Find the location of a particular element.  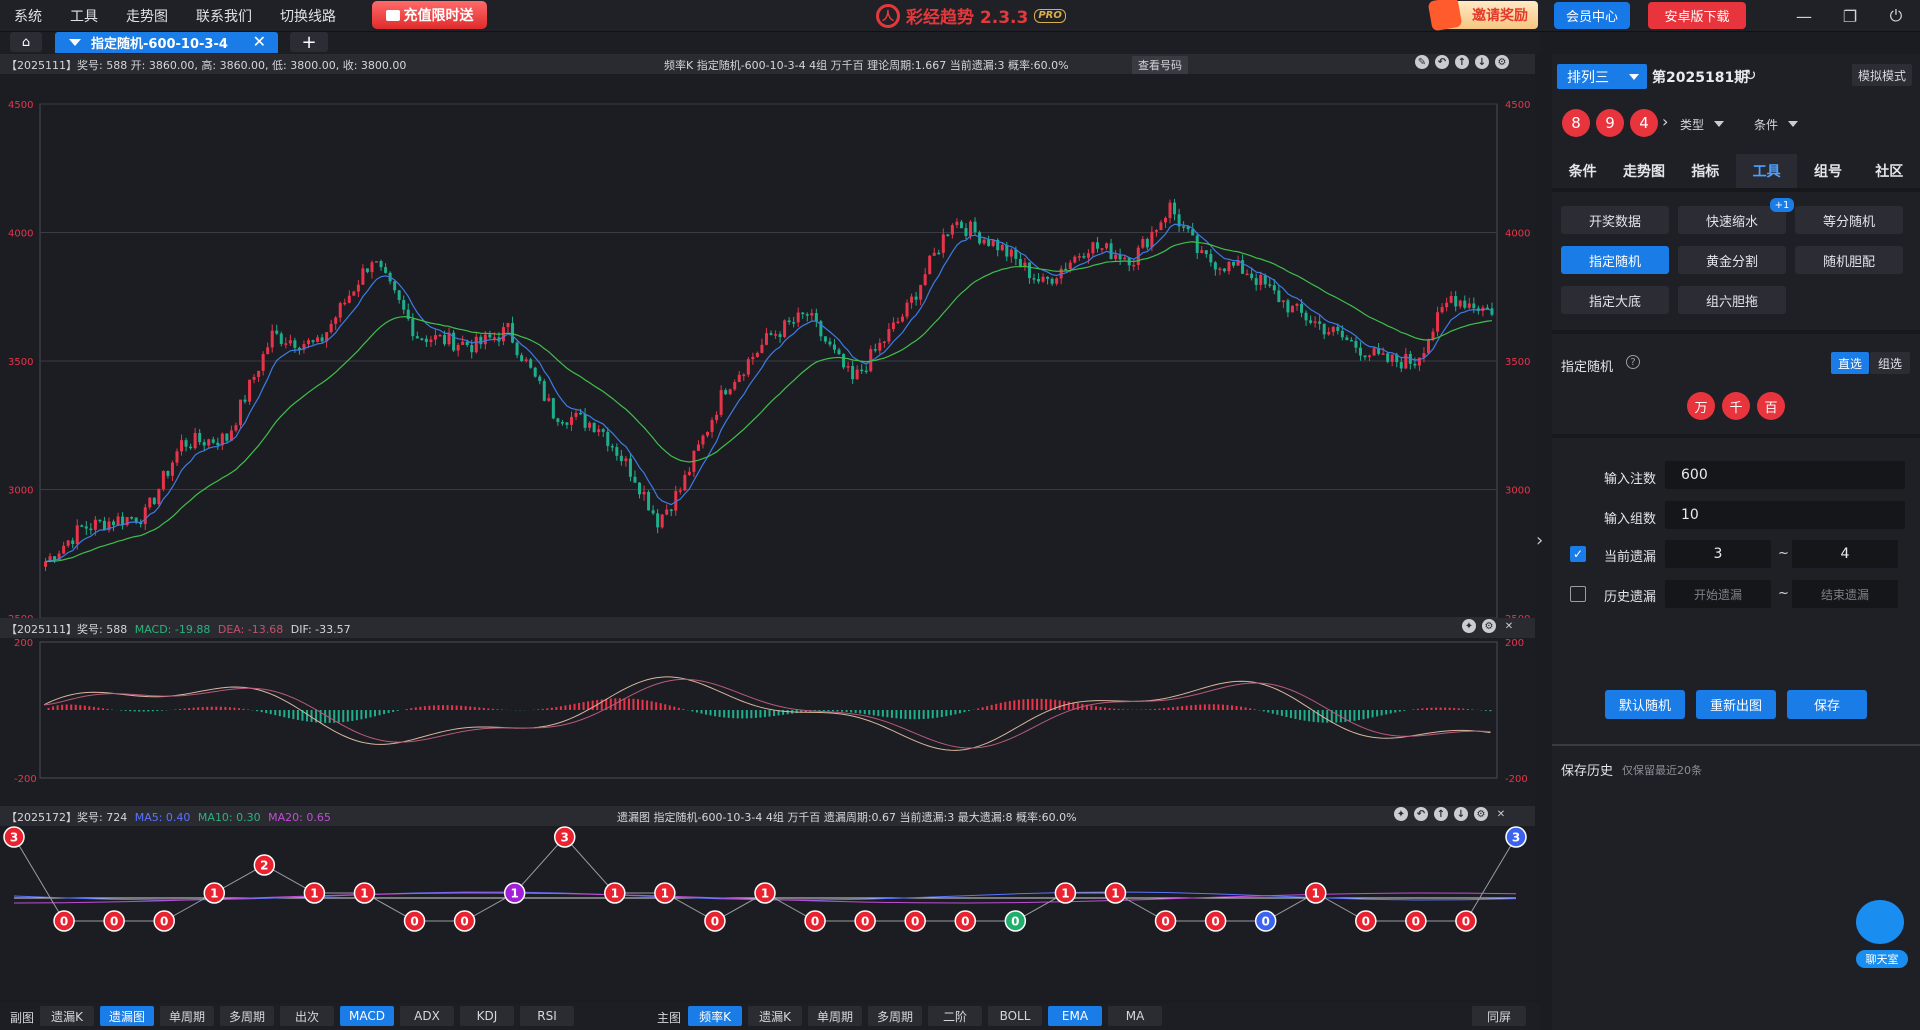

condition-dropdown: 条件 is located at coordinates (1776, 124).